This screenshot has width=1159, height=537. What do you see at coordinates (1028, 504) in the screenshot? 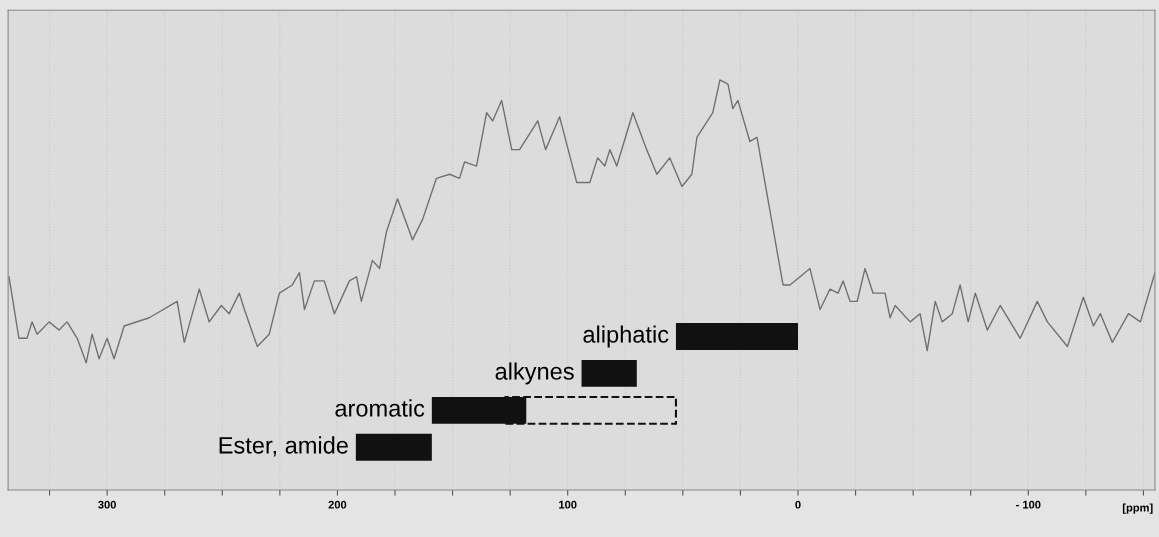
I see `x-tick-label: - 100` at bounding box center [1028, 504].